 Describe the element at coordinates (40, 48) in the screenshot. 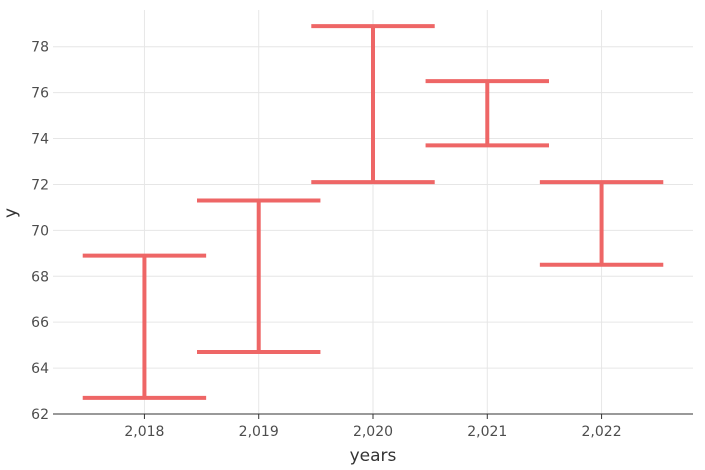

I see `y-tick-label: 78` at that location.